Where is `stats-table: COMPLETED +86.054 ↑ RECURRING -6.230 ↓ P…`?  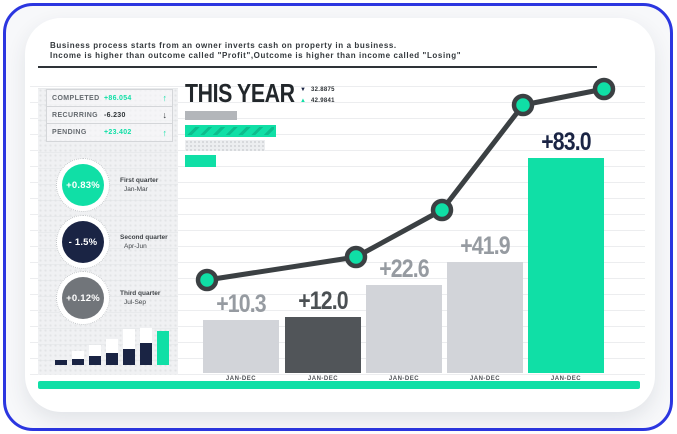 stats-table: COMPLETED +86.054 ↑ RECURRING -6.230 ↓ P… is located at coordinates (109, 115).